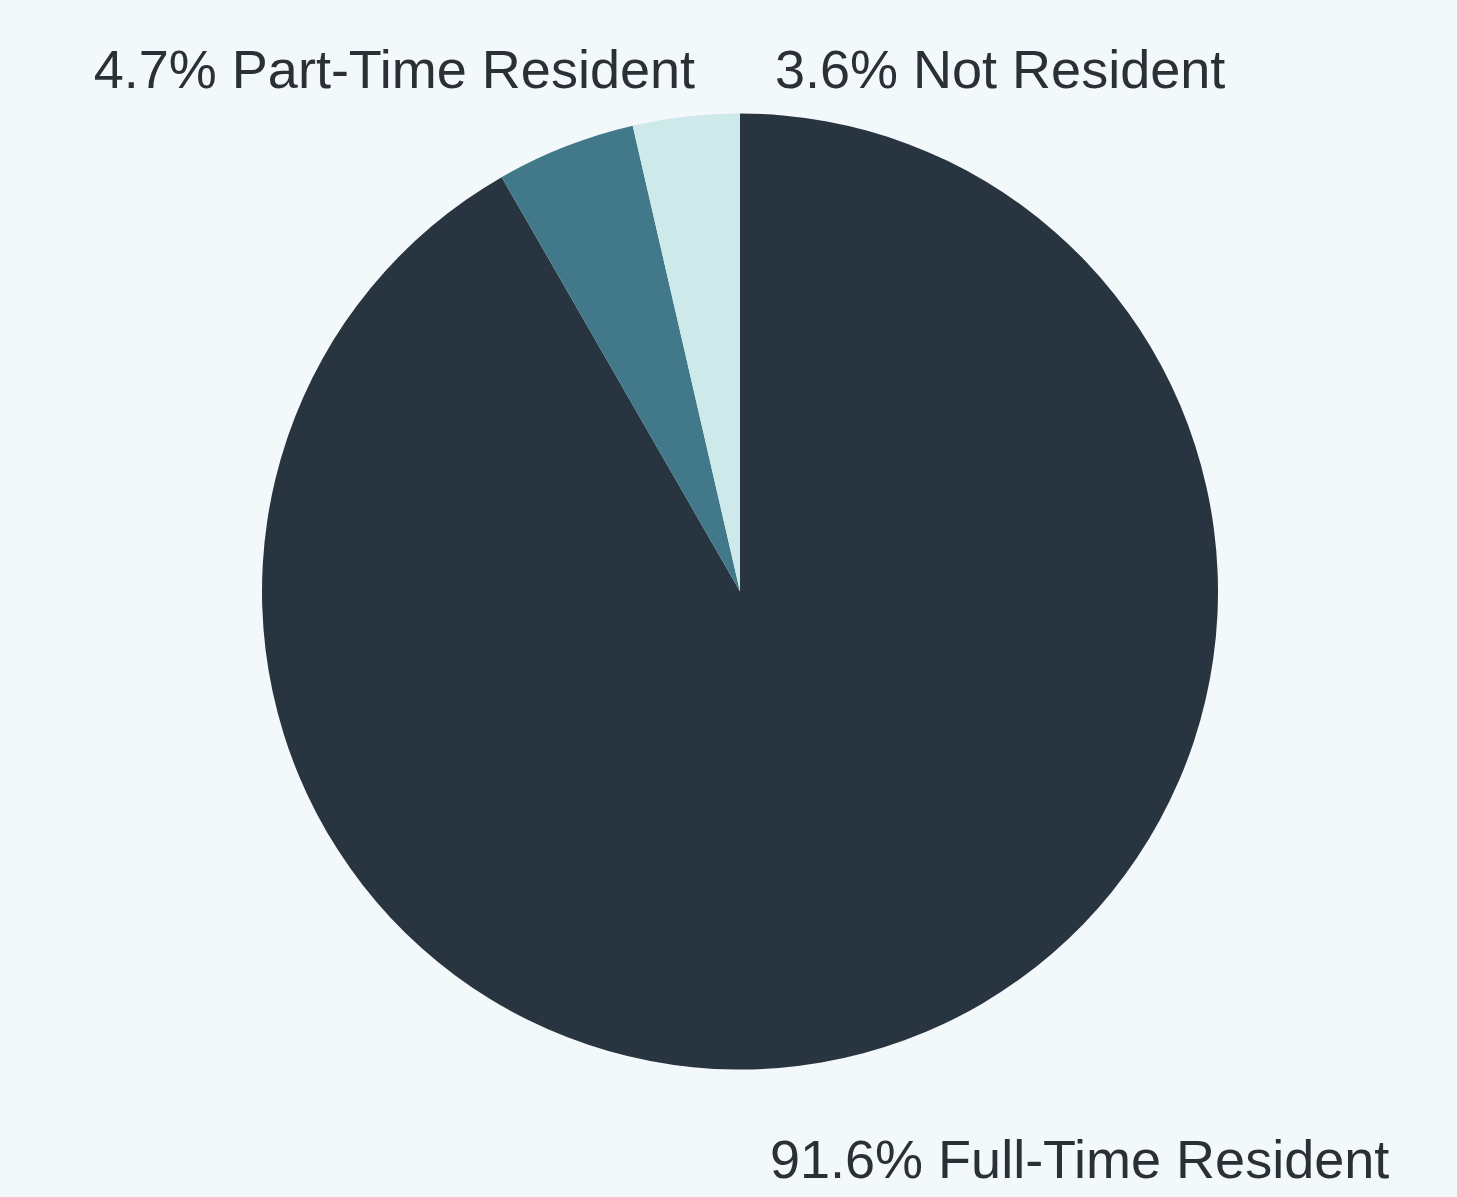 This screenshot has height=1197, width=1457. I want to click on slice-label: 4.7% Part-Time Resident, so click(394, 69).